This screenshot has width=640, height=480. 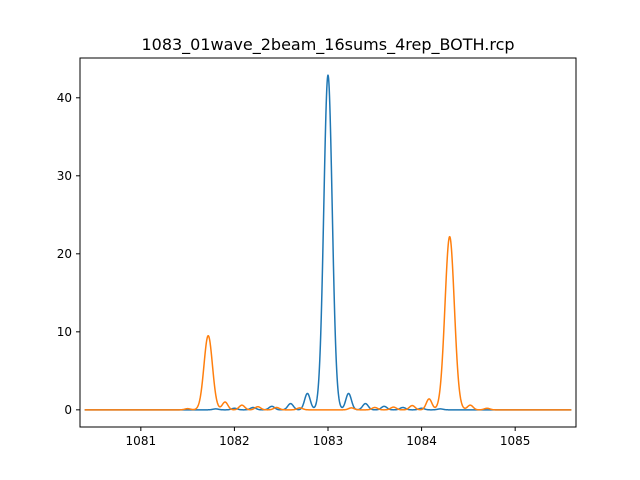 I want to click on y-tick-label: 10, so click(x=64, y=332).